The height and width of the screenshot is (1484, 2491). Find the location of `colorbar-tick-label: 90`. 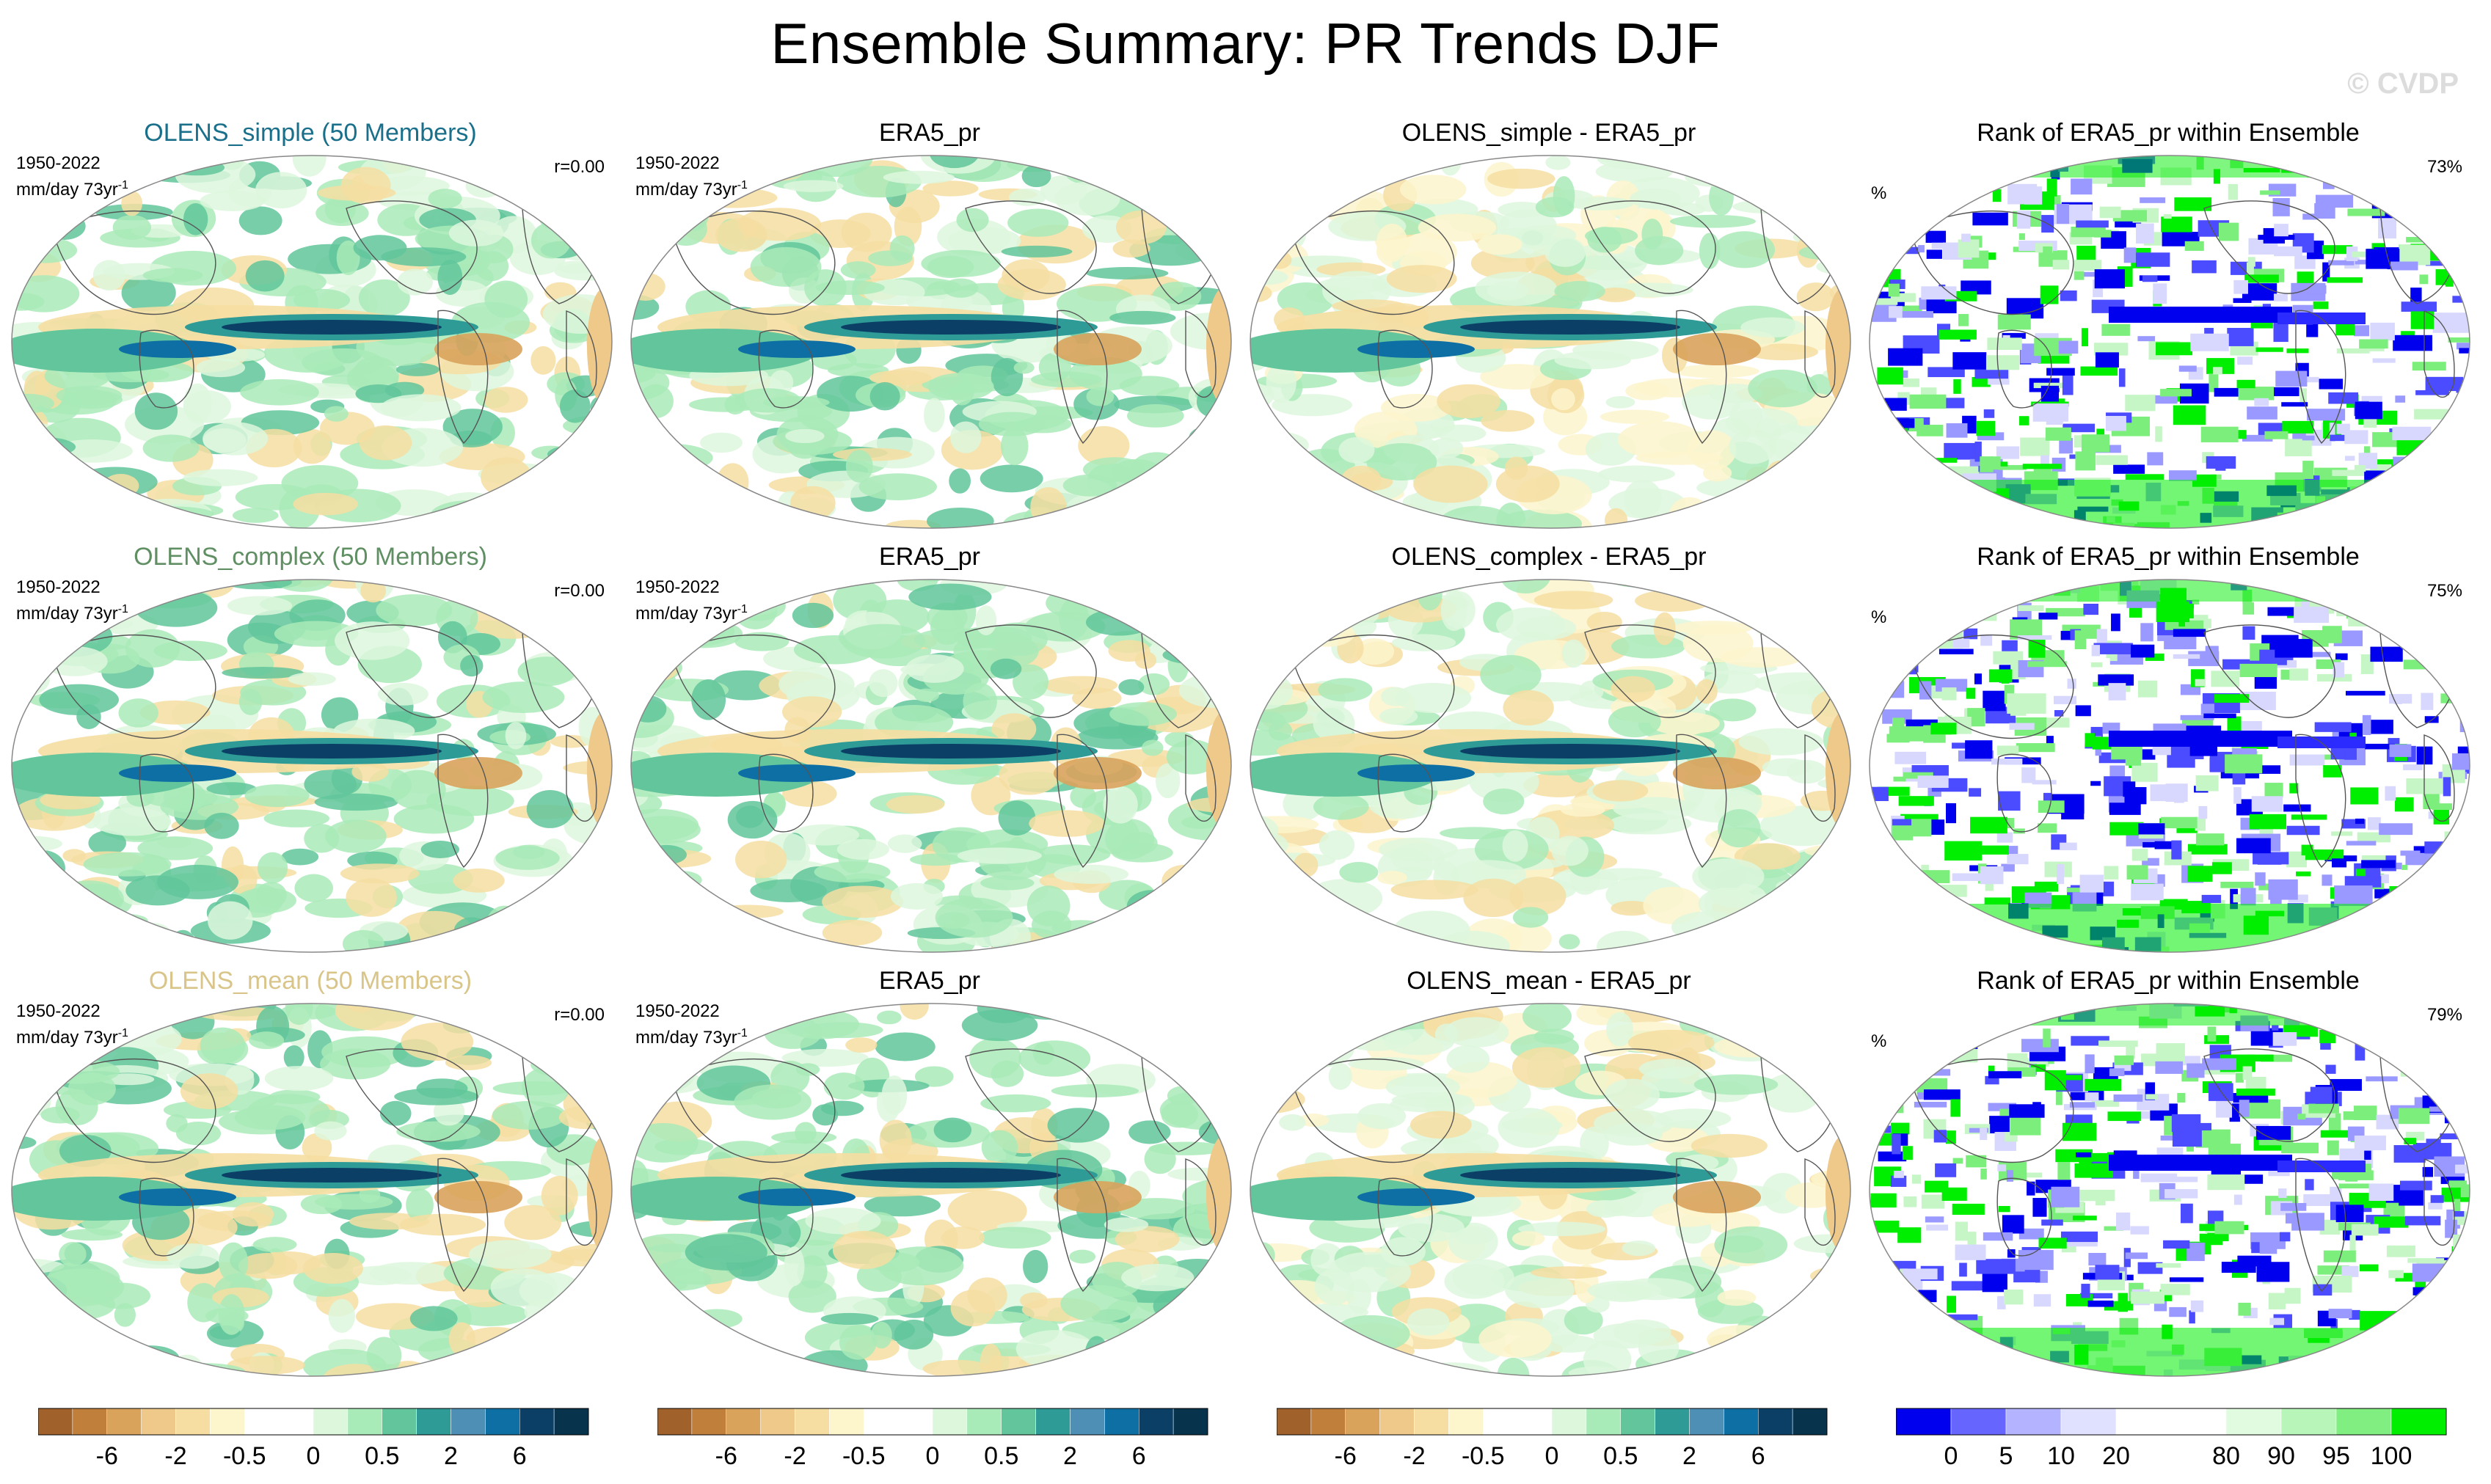

colorbar-tick-label: 90 is located at coordinates (2281, 1456).